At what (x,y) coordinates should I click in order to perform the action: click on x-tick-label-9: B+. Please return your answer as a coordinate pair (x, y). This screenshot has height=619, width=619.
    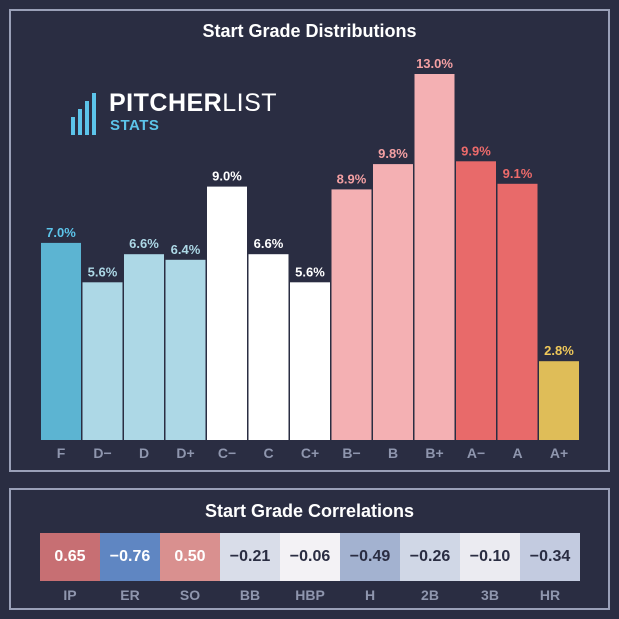
    Looking at the image, I should click on (434, 453).